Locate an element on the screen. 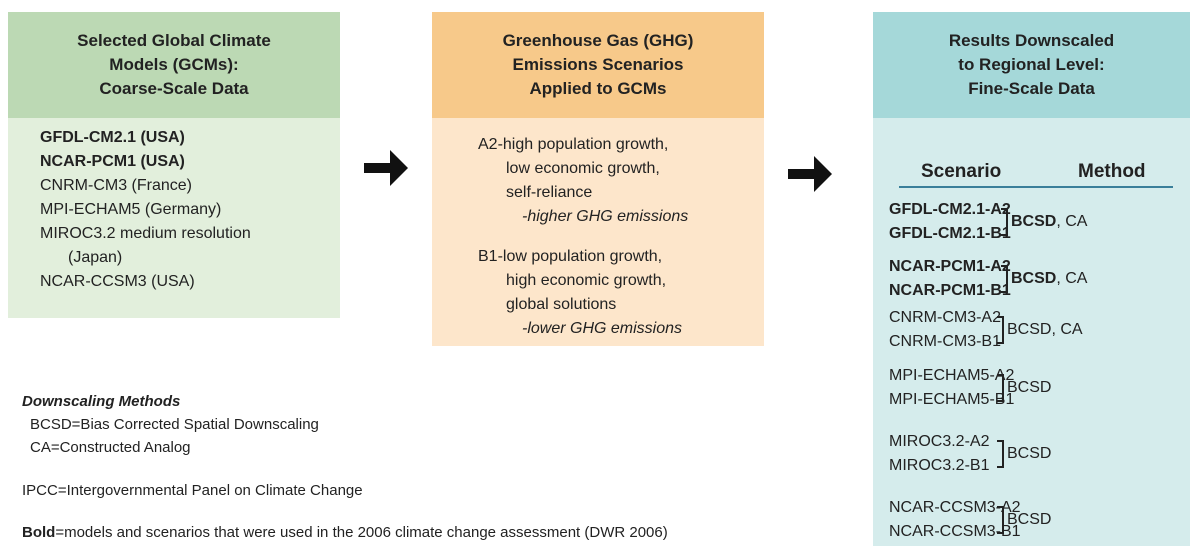 The height and width of the screenshot is (546, 1194). scenario-name: GFDL-CM2.1-A2 is located at coordinates (950, 209).